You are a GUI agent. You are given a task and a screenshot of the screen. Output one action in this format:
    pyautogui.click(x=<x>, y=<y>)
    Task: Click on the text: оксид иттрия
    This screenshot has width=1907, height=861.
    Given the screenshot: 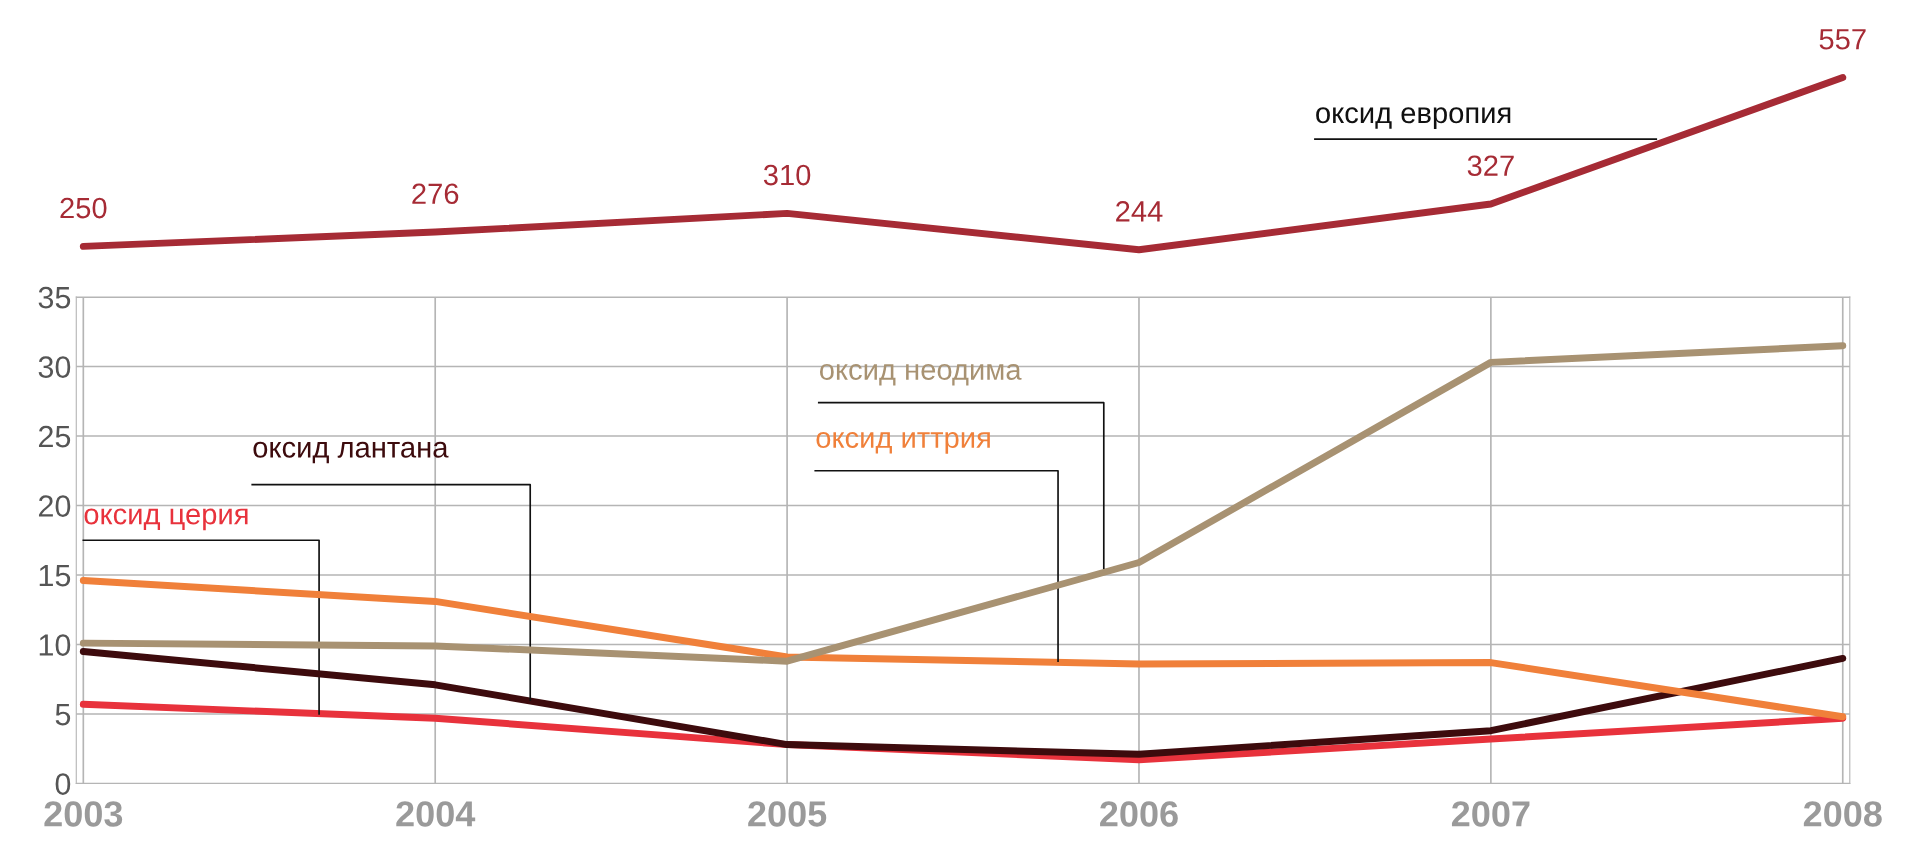 What is the action you would take?
    pyautogui.click(x=903, y=443)
    